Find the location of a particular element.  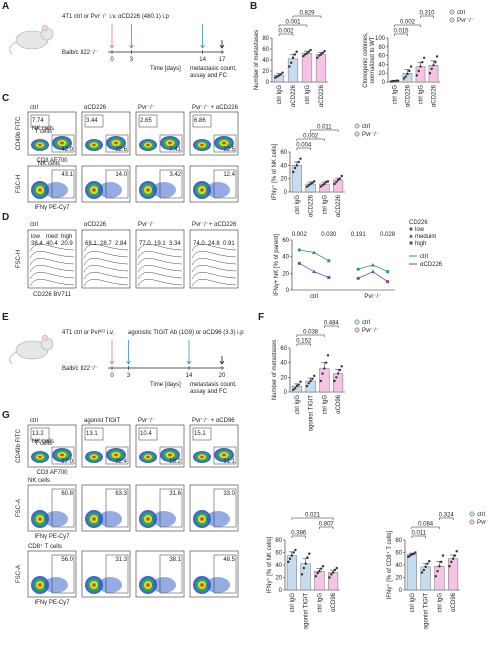

gate-value: 31.1 is located at coordinates (229, 462).